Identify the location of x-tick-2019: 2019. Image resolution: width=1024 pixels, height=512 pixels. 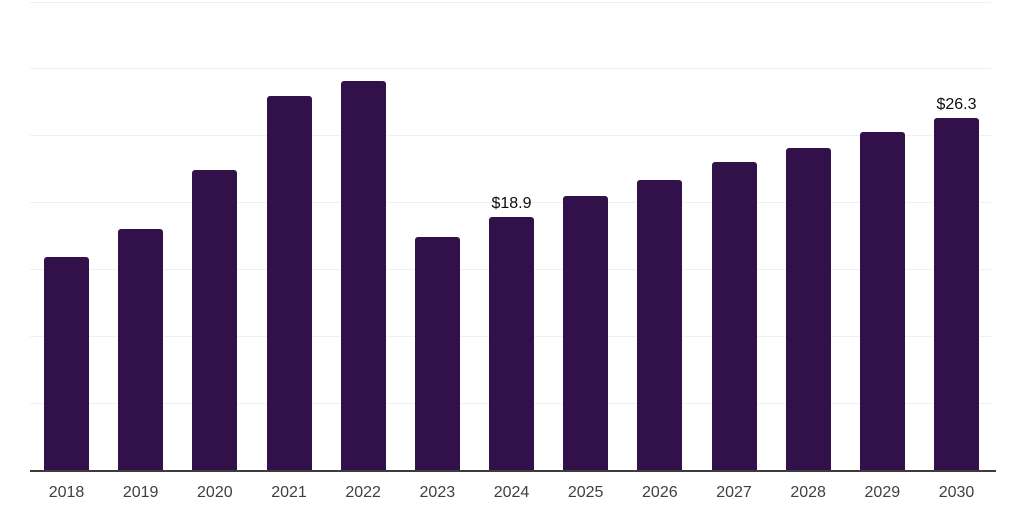
(140, 492).